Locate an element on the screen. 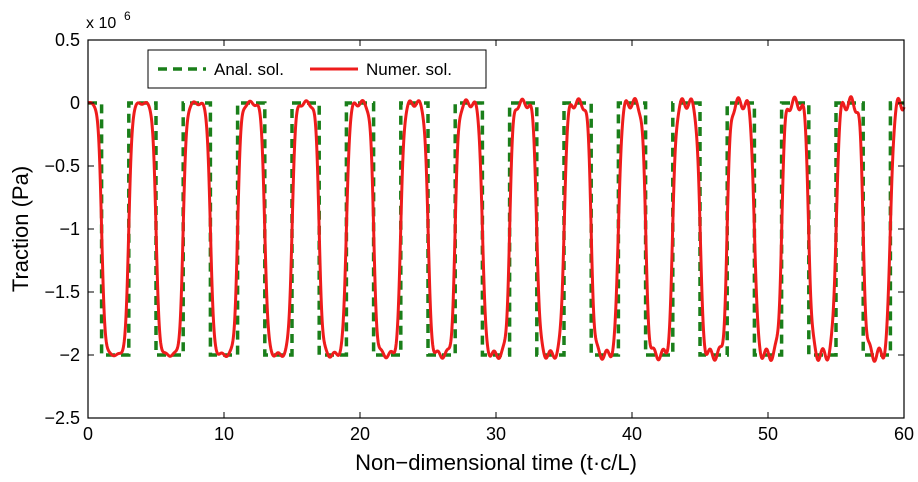 This screenshot has width=918, height=482. y-tick-label: −1 is located at coordinates (69, 229).